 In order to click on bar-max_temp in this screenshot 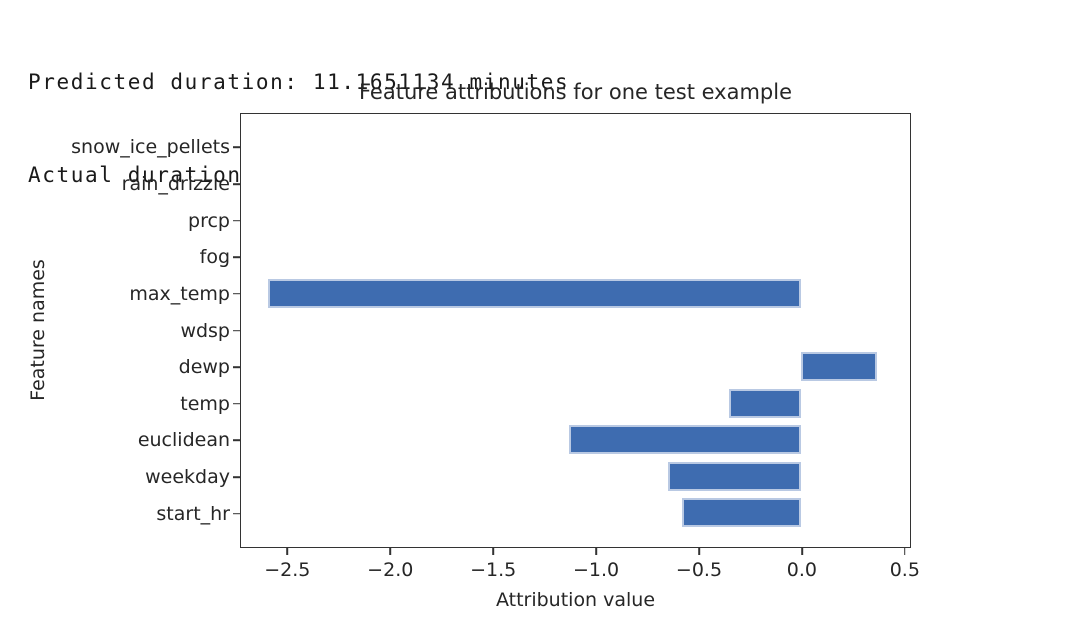, I will do `click(535, 293)`.